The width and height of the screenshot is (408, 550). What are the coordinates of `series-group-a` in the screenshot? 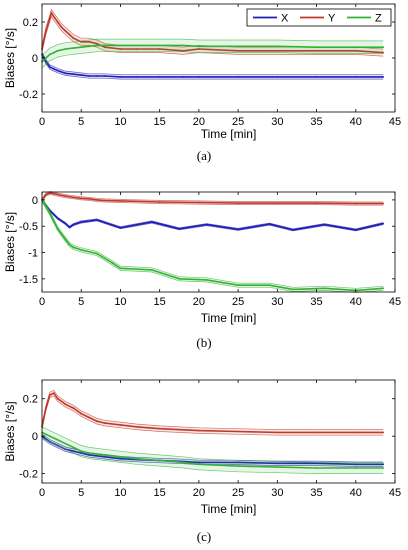 It's located at (213, 44).